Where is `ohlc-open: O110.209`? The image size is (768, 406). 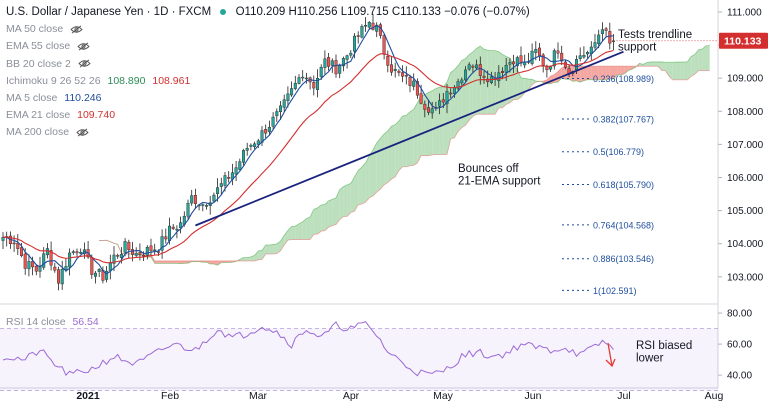 ohlc-open: O110.209 is located at coordinates (260, 12).